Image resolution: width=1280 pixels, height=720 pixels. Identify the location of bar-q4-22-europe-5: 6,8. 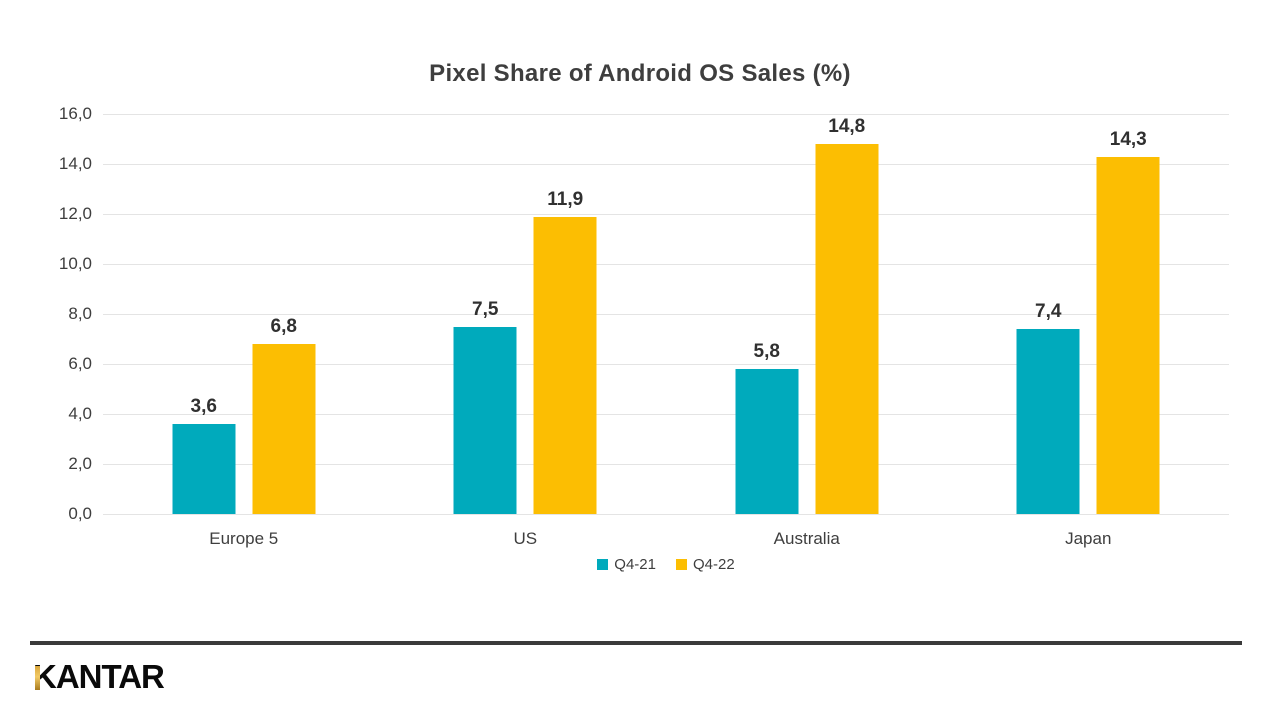
(284, 415).